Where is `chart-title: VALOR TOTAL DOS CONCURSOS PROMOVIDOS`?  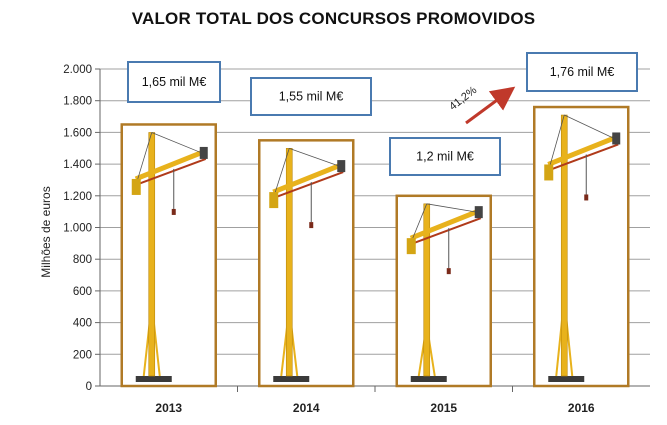
chart-title: VALOR TOTAL DOS CONCURSOS PROMOVIDOS is located at coordinates (333, 18).